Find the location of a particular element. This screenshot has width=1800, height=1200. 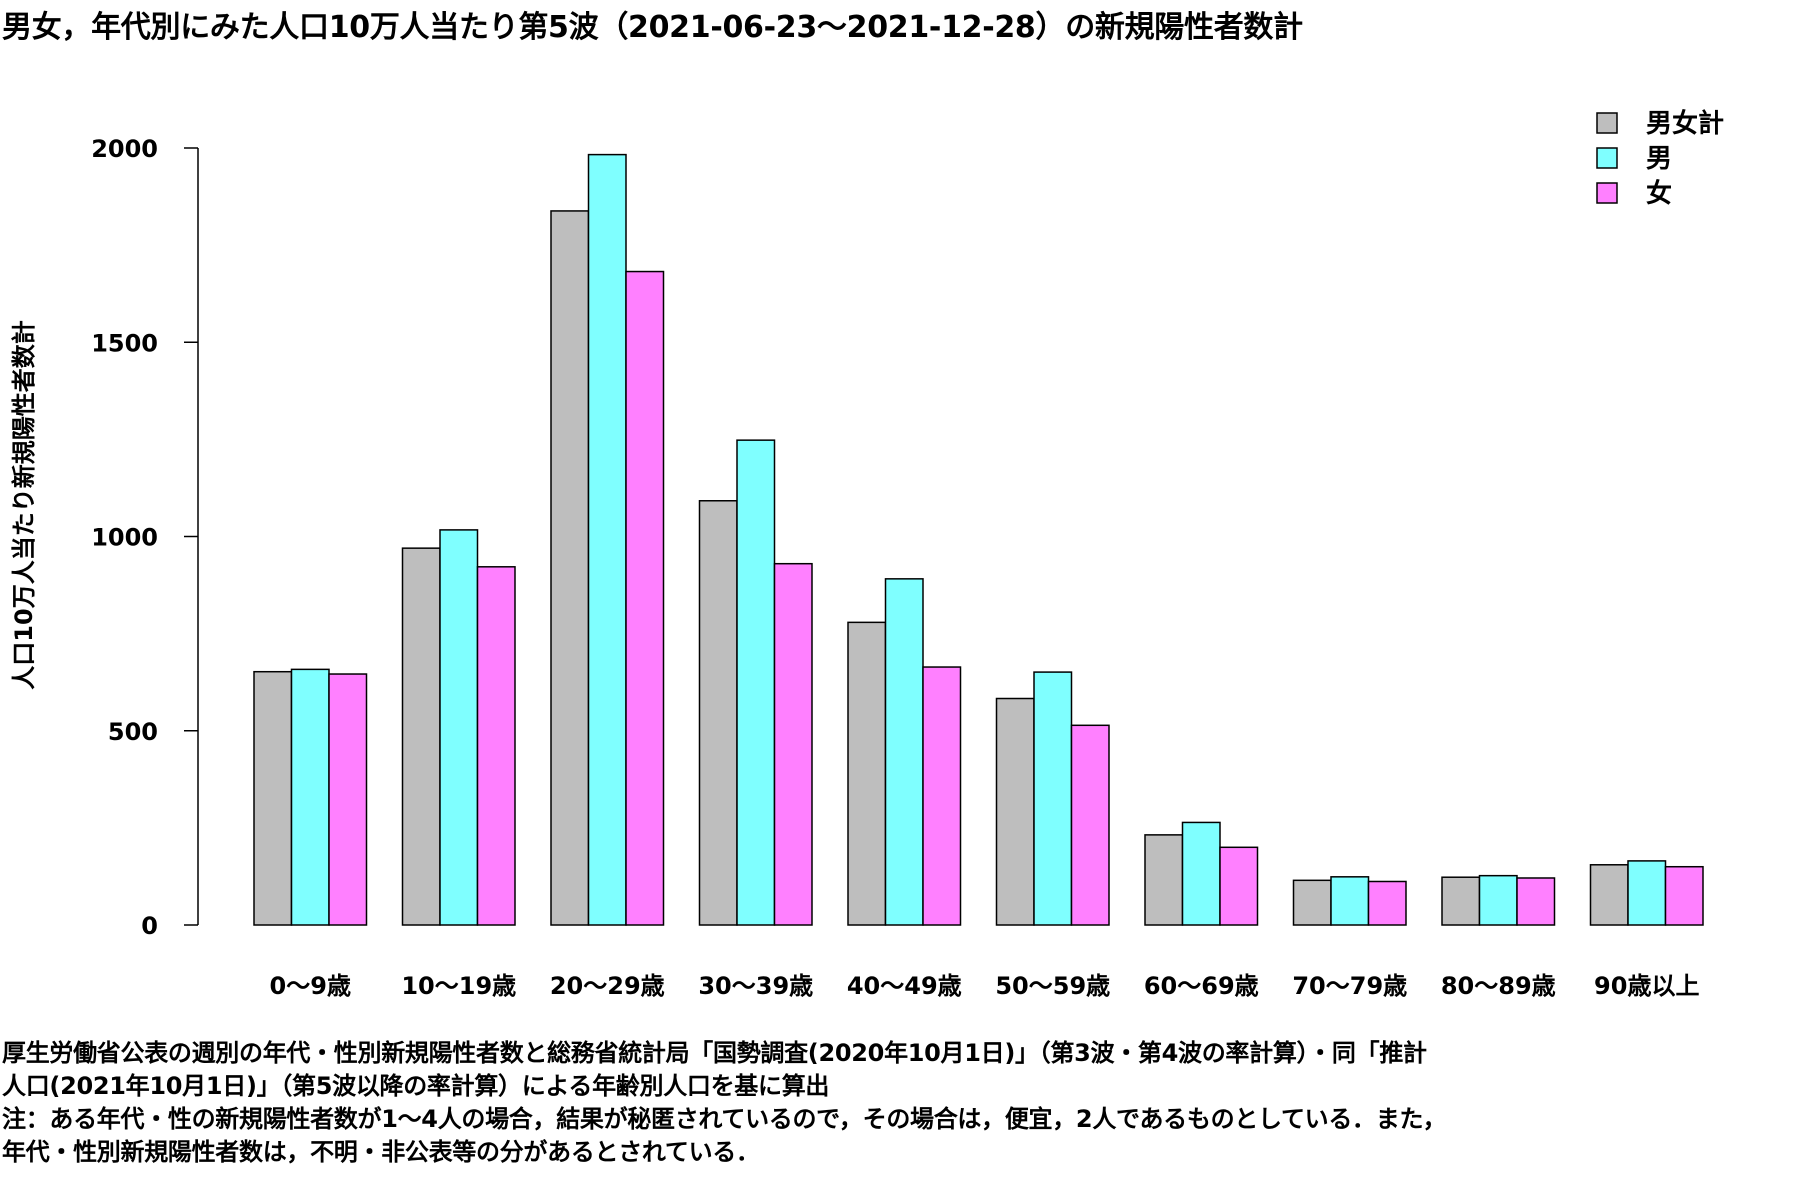

legend-label: 女 is located at coordinates (1659, 193).